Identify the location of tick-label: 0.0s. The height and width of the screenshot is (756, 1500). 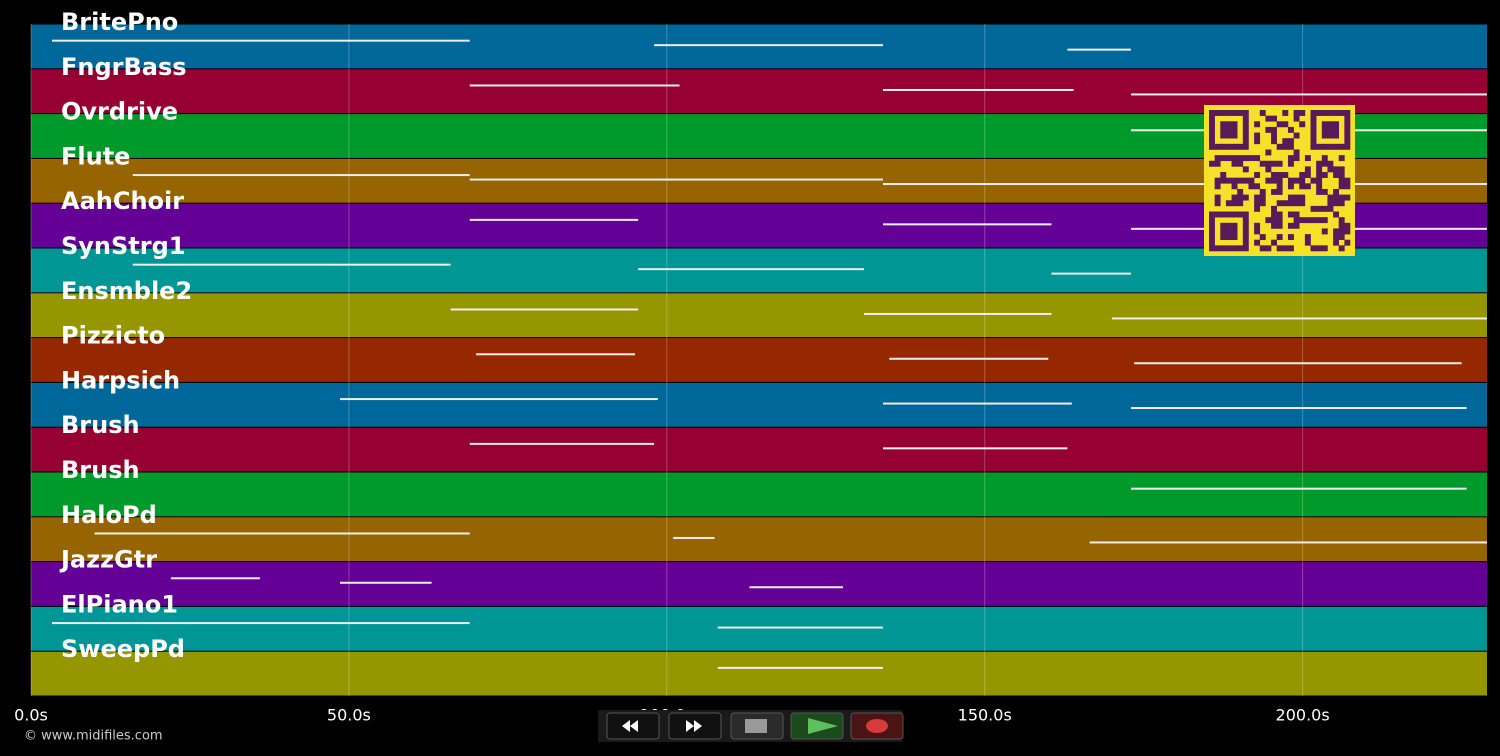
(31, 715).